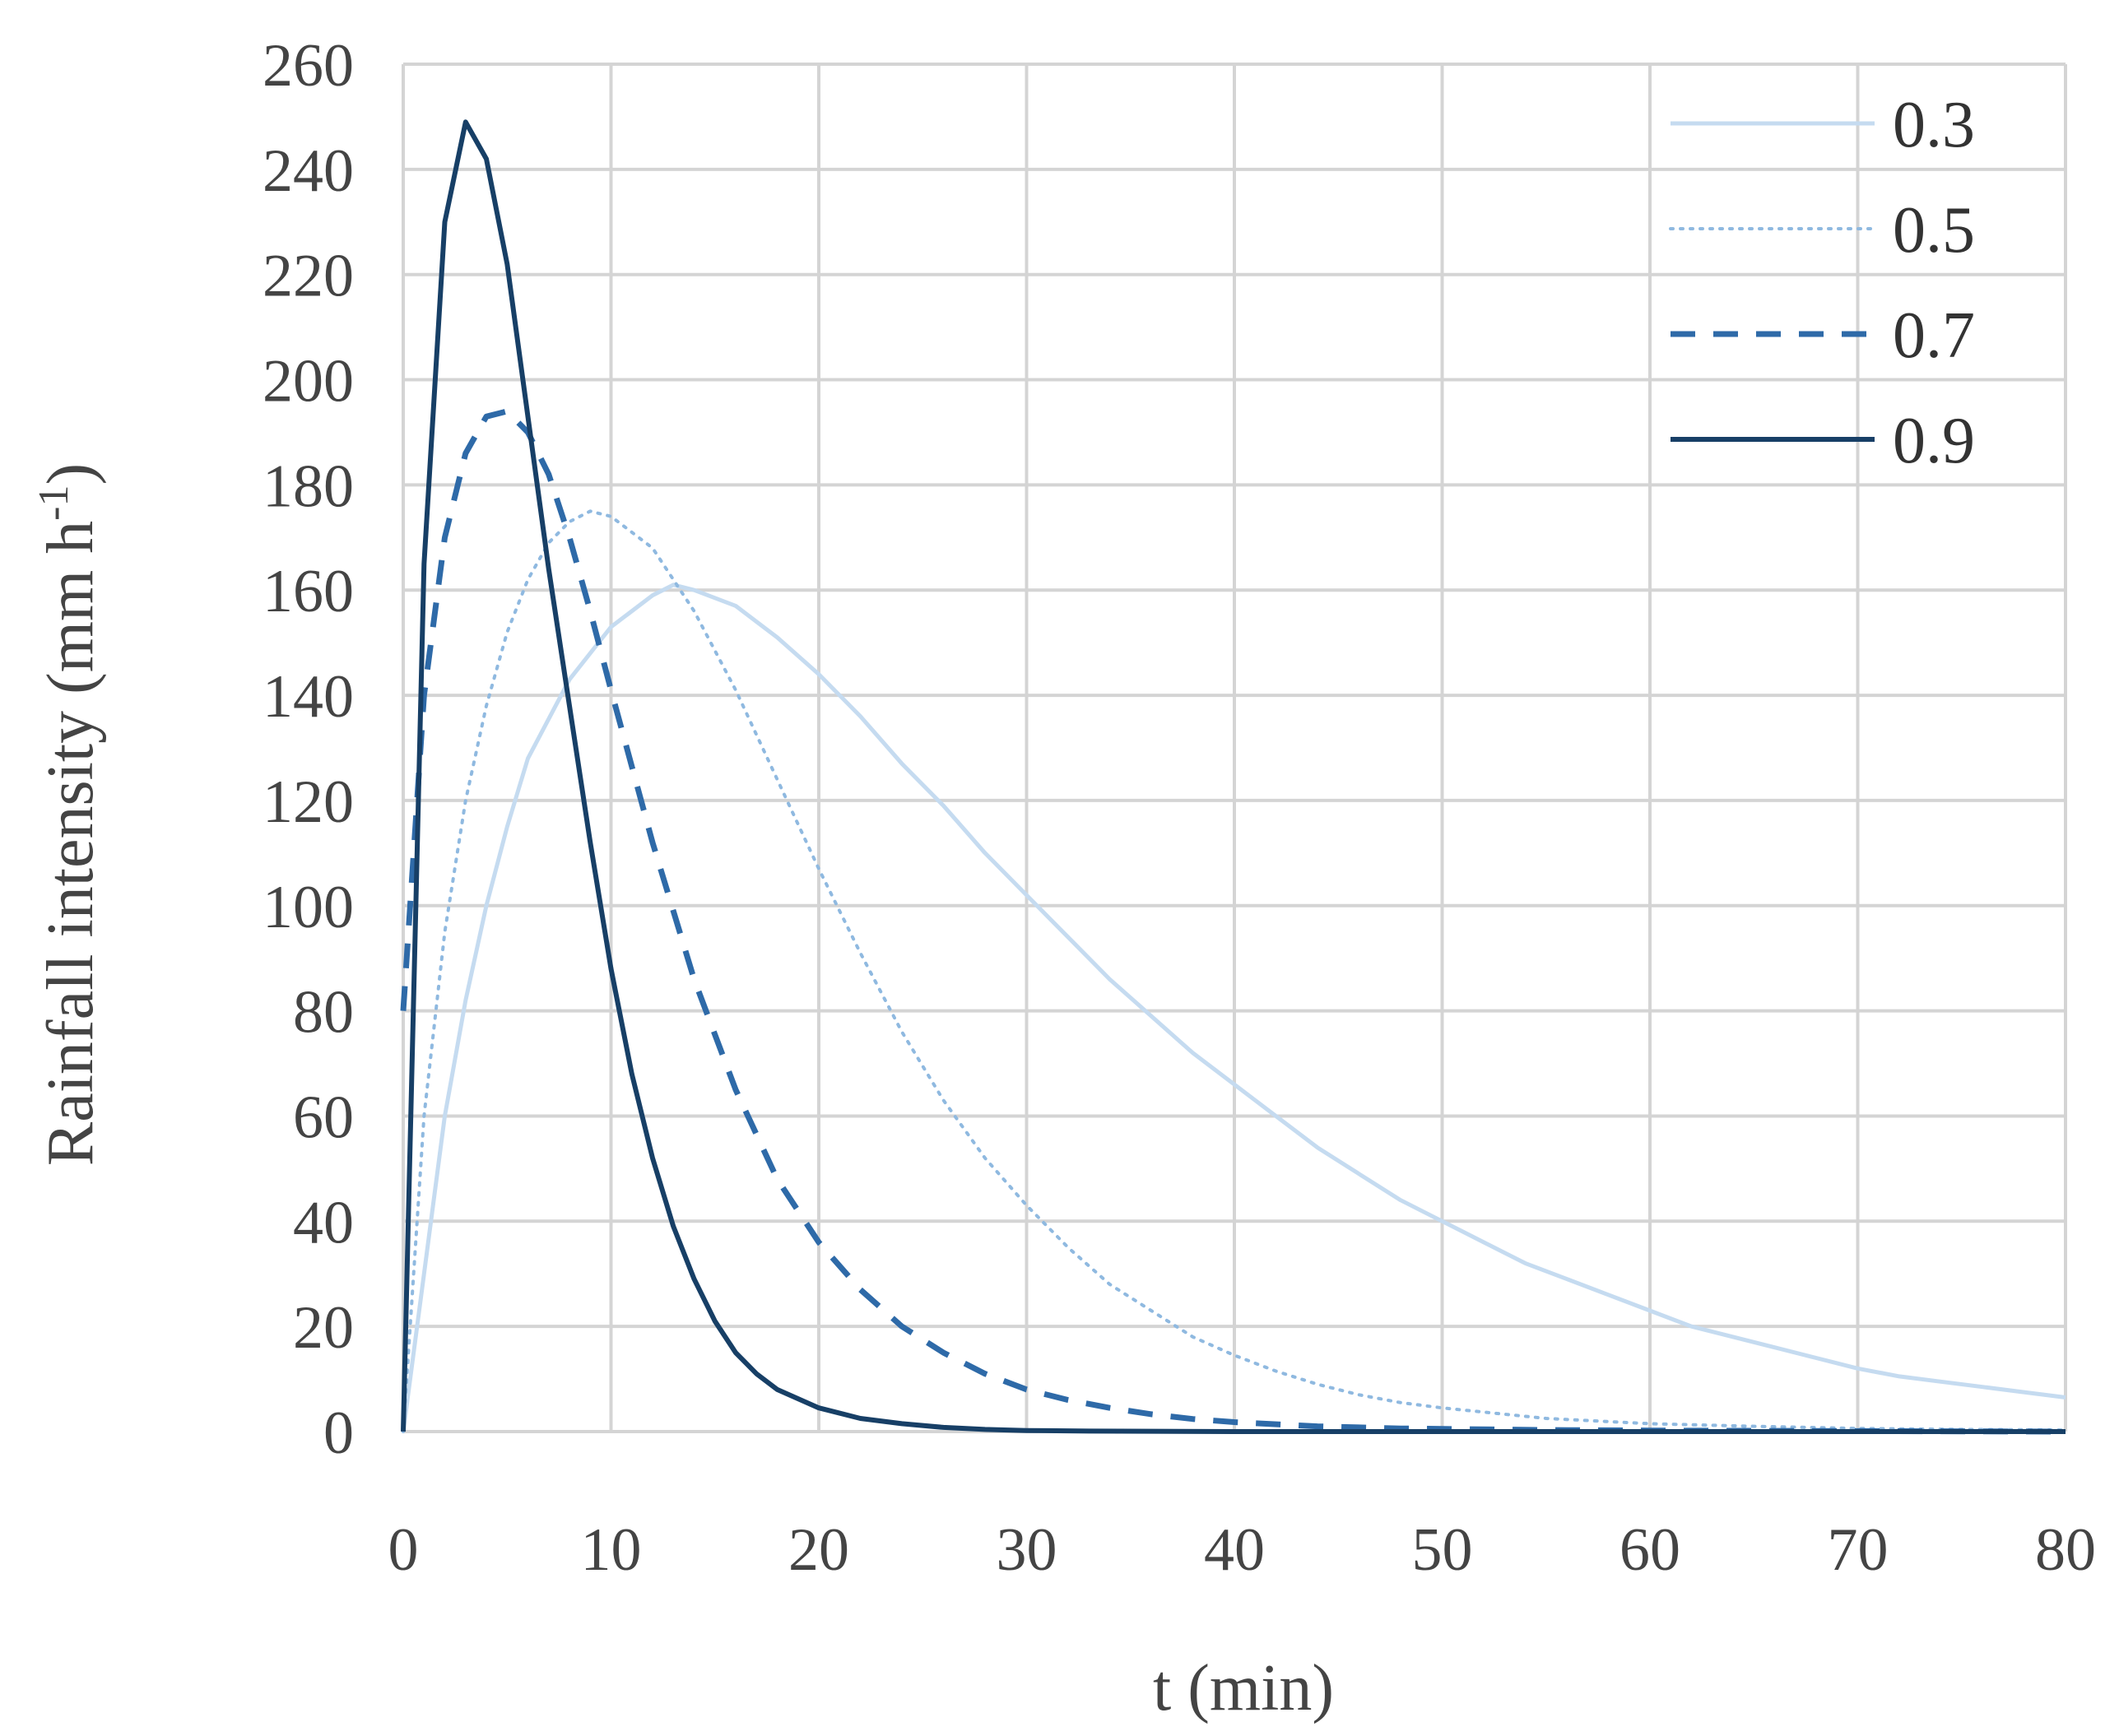  What do you see at coordinates (2065, 1550) in the screenshot?
I see `x-tick-label: 80` at bounding box center [2065, 1550].